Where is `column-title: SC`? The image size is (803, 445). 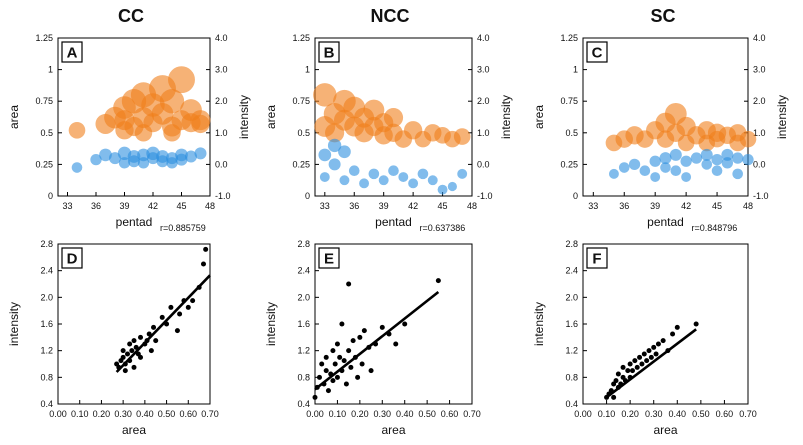
column-title: SC is located at coordinates (662, 16).